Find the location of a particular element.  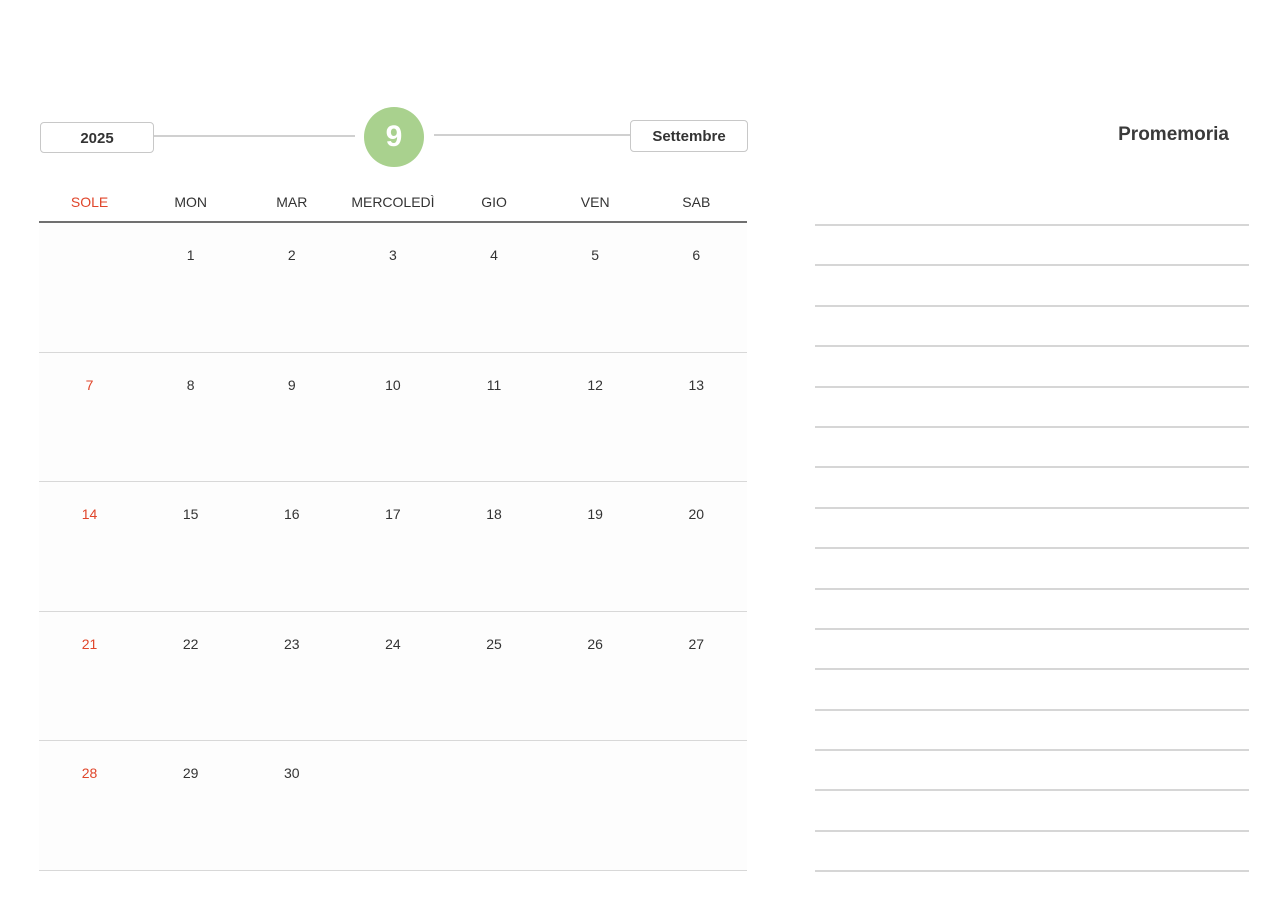

day-cell: 22 is located at coordinates (190, 643).